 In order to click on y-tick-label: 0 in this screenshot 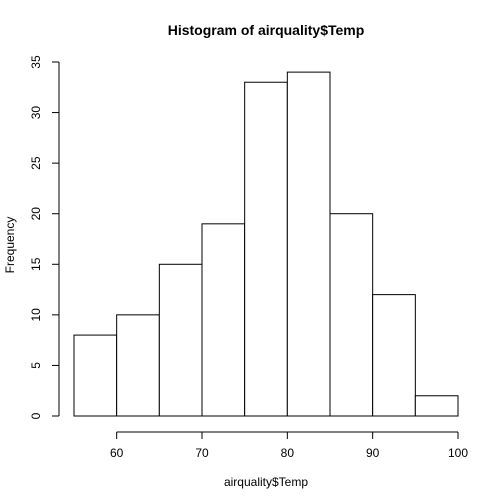, I will do `click(36, 415)`.